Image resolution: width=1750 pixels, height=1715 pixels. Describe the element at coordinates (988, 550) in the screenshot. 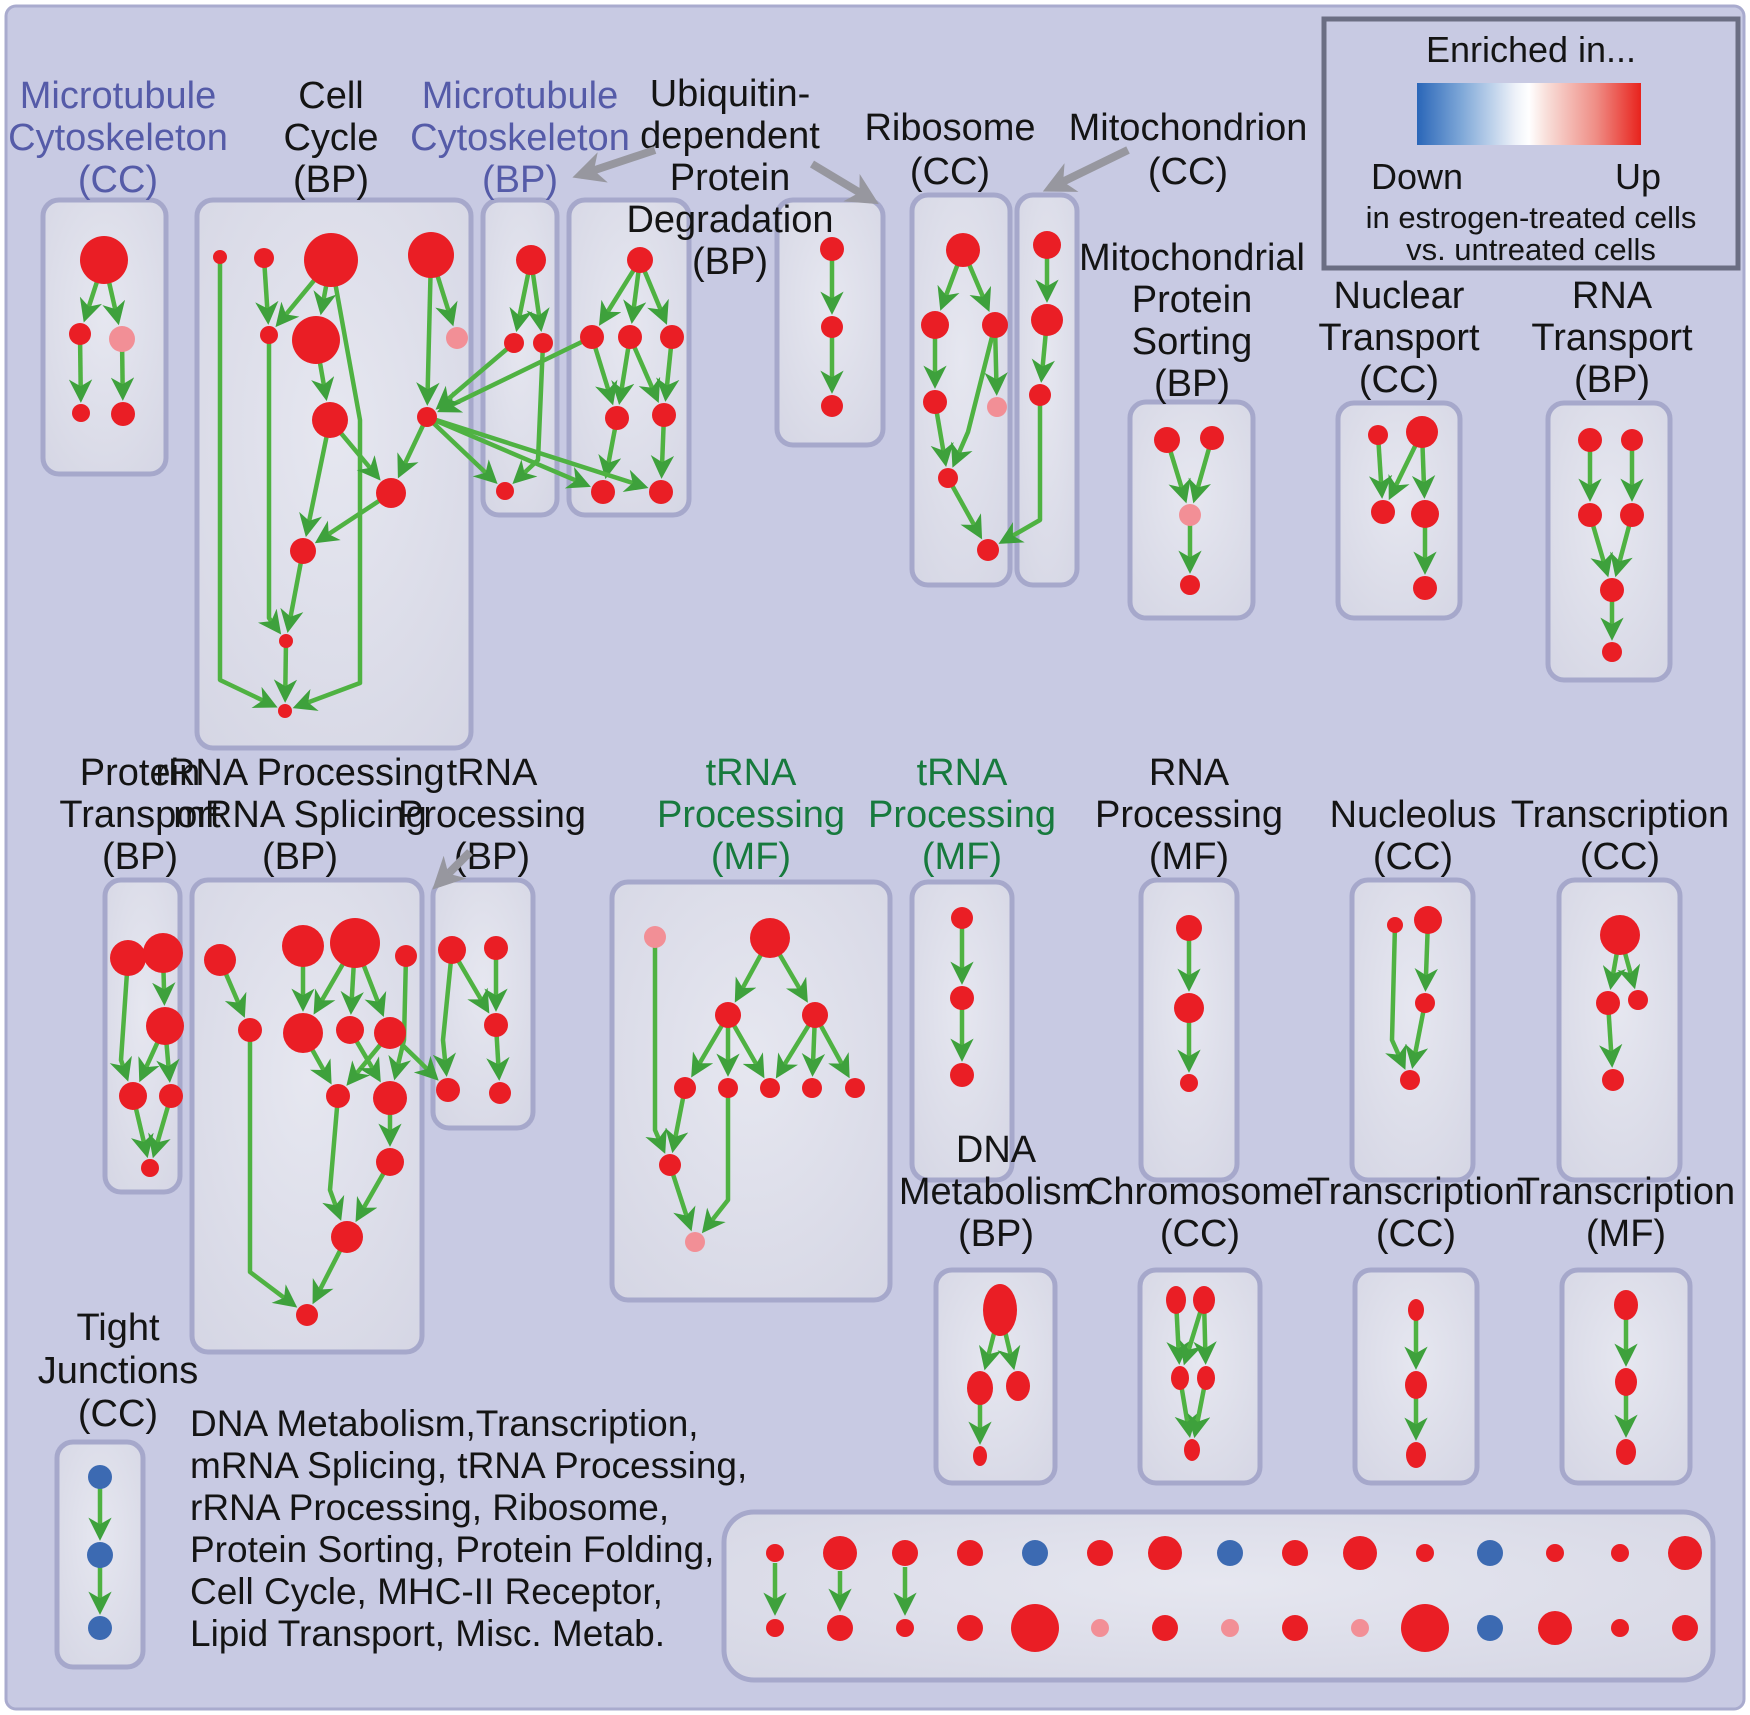

I see `node-rb6` at that location.